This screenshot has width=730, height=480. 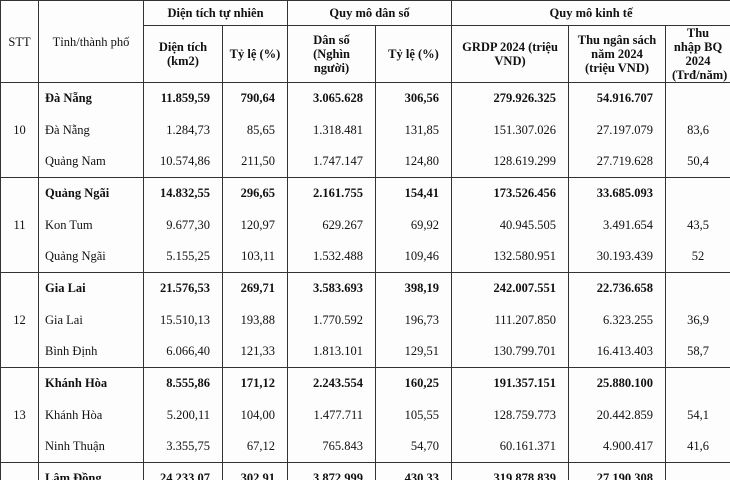 What do you see at coordinates (413, 256) in the screenshot?
I see `value-cell: 109,46` at bounding box center [413, 256].